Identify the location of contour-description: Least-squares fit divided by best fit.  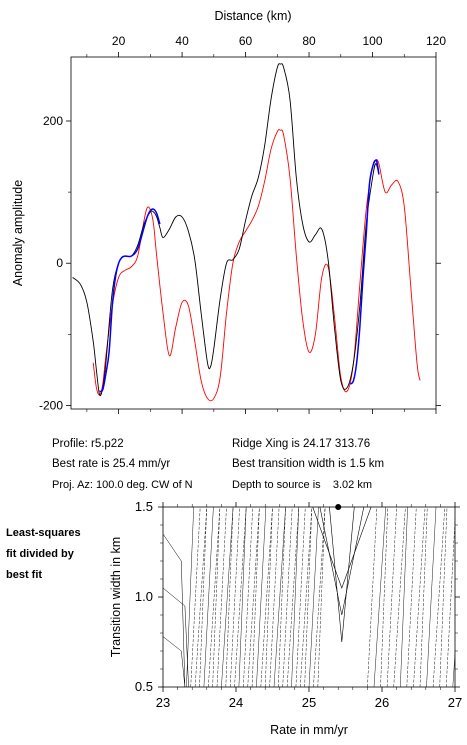
(56, 554).